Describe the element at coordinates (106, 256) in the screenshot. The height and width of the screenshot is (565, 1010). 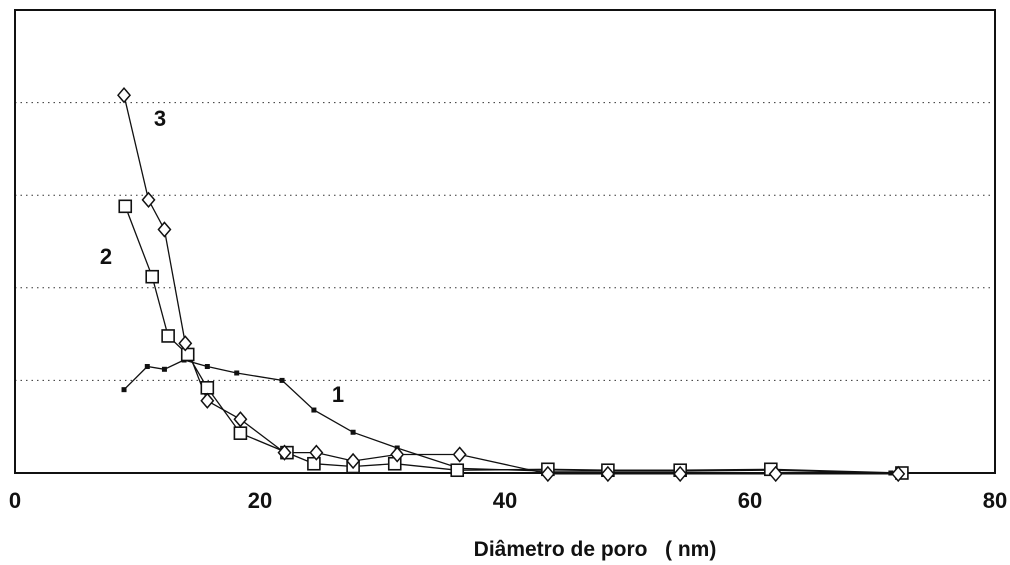
I see `series-2-label: 2` at that location.